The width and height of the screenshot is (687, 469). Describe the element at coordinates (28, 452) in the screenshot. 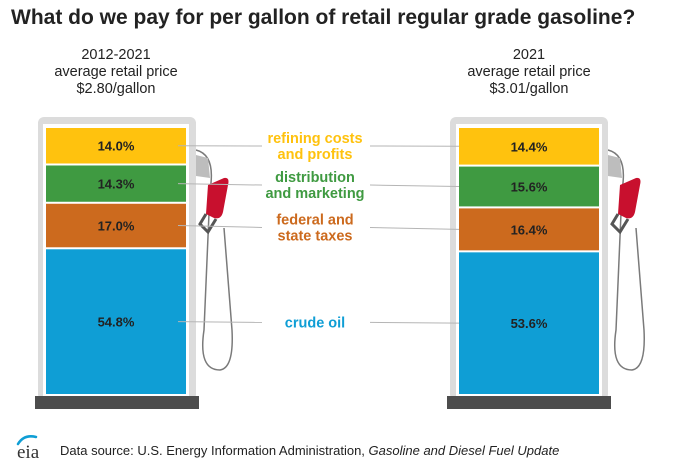

I see `eia-logo-text: eia` at that location.